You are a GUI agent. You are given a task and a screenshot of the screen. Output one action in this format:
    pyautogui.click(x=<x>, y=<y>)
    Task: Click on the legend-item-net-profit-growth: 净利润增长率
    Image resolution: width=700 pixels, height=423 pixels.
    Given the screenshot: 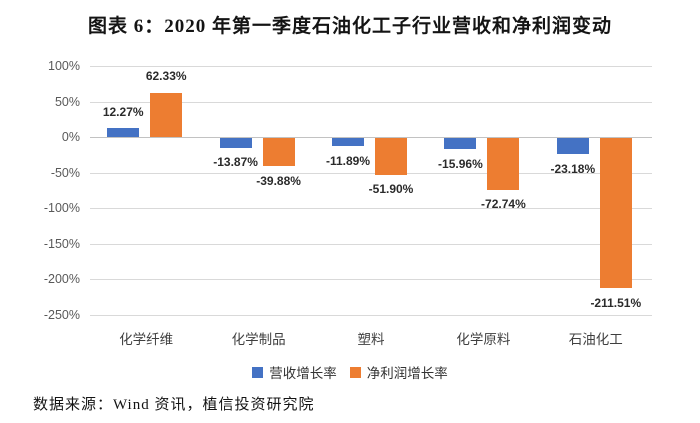 What is the action you would take?
    pyautogui.click(x=398, y=372)
    